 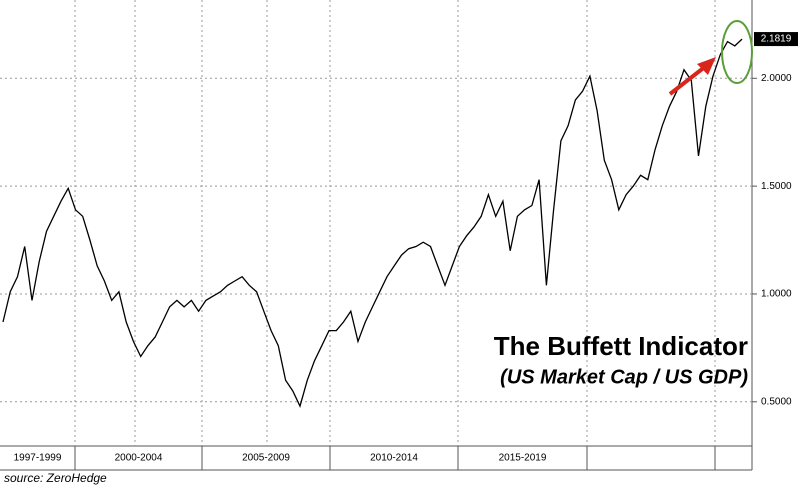 What do you see at coordinates (776, 401) in the screenshot?
I see `y-tick-label: 0.5000` at bounding box center [776, 401].